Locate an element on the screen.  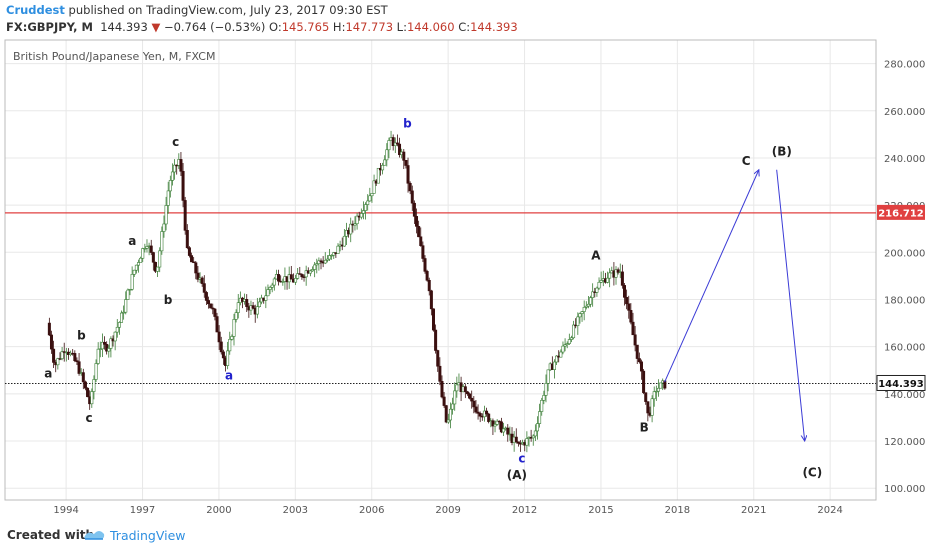
x-tick-label: 2009 is located at coordinates (447, 510).